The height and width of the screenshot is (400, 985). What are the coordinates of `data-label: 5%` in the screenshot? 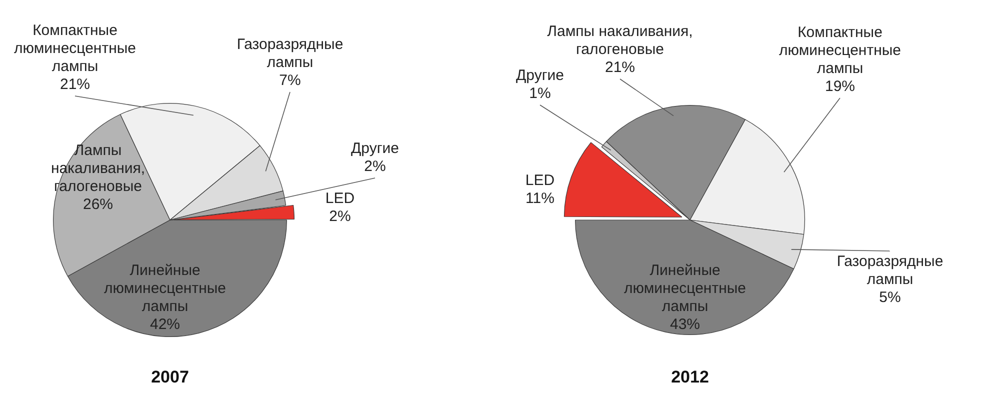 It's located at (890, 297).